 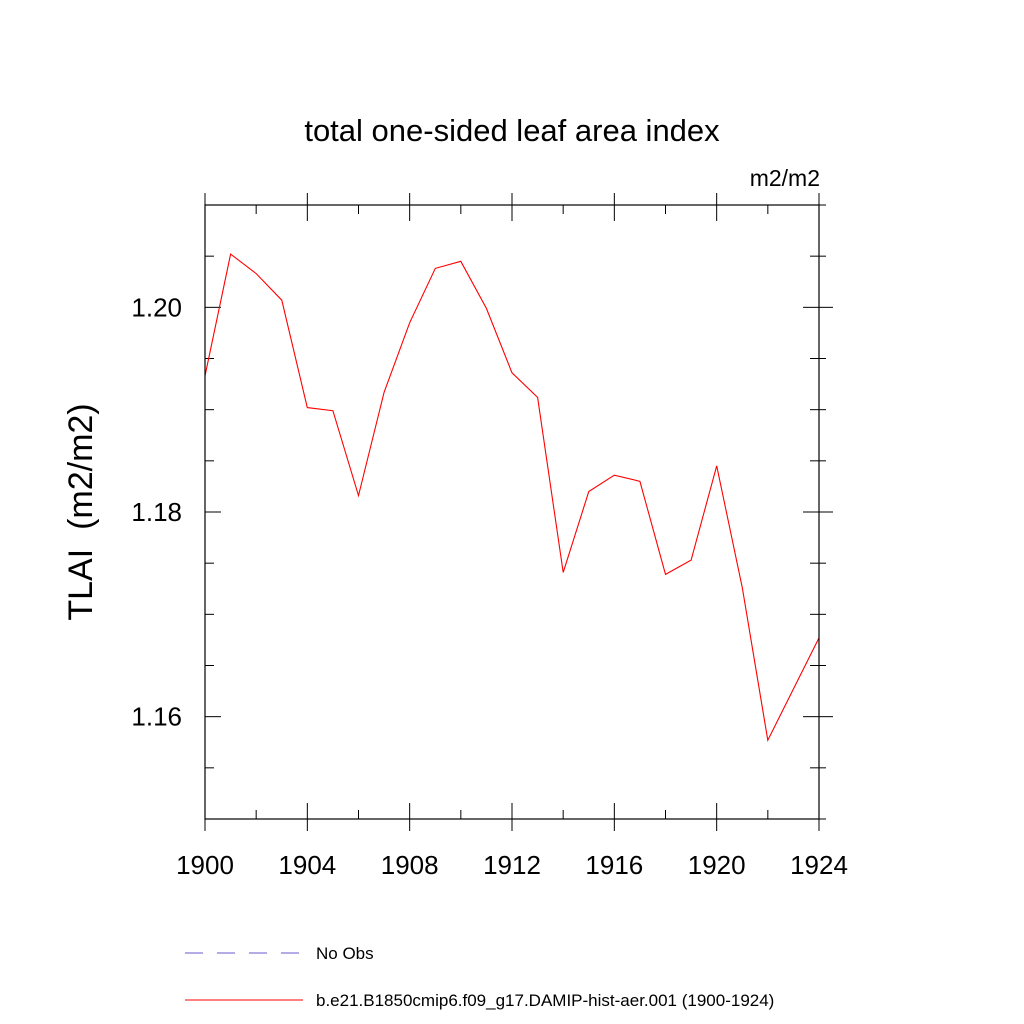 What do you see at coordinates (512, 865) in the screenshot?
I see `x-tick-label: 1912` at bounding box center [512, 865].